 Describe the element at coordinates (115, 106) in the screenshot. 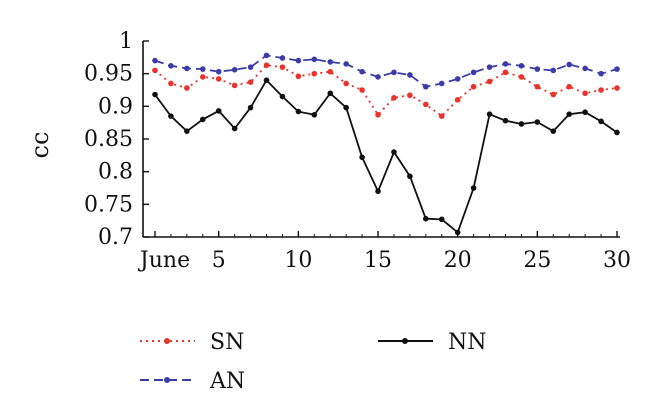

I see `y-tick-label: 0.9` at that location.